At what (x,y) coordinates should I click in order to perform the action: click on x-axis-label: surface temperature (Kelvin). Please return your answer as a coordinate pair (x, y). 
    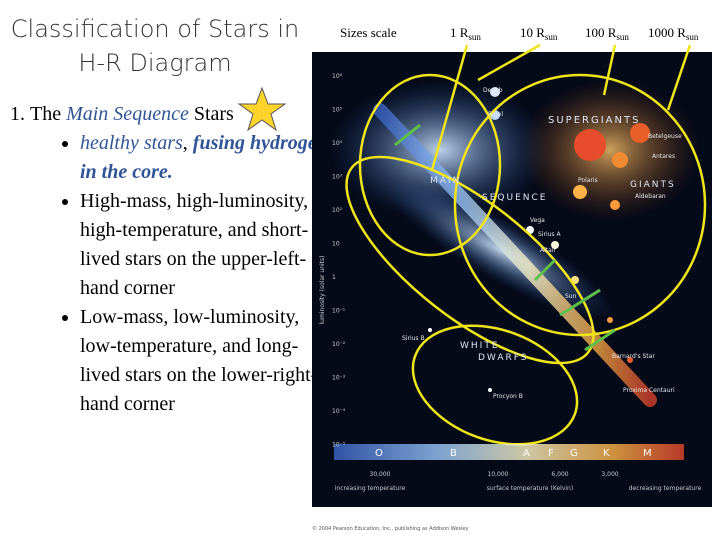
    Looking at the image, I should click on (530, 488).